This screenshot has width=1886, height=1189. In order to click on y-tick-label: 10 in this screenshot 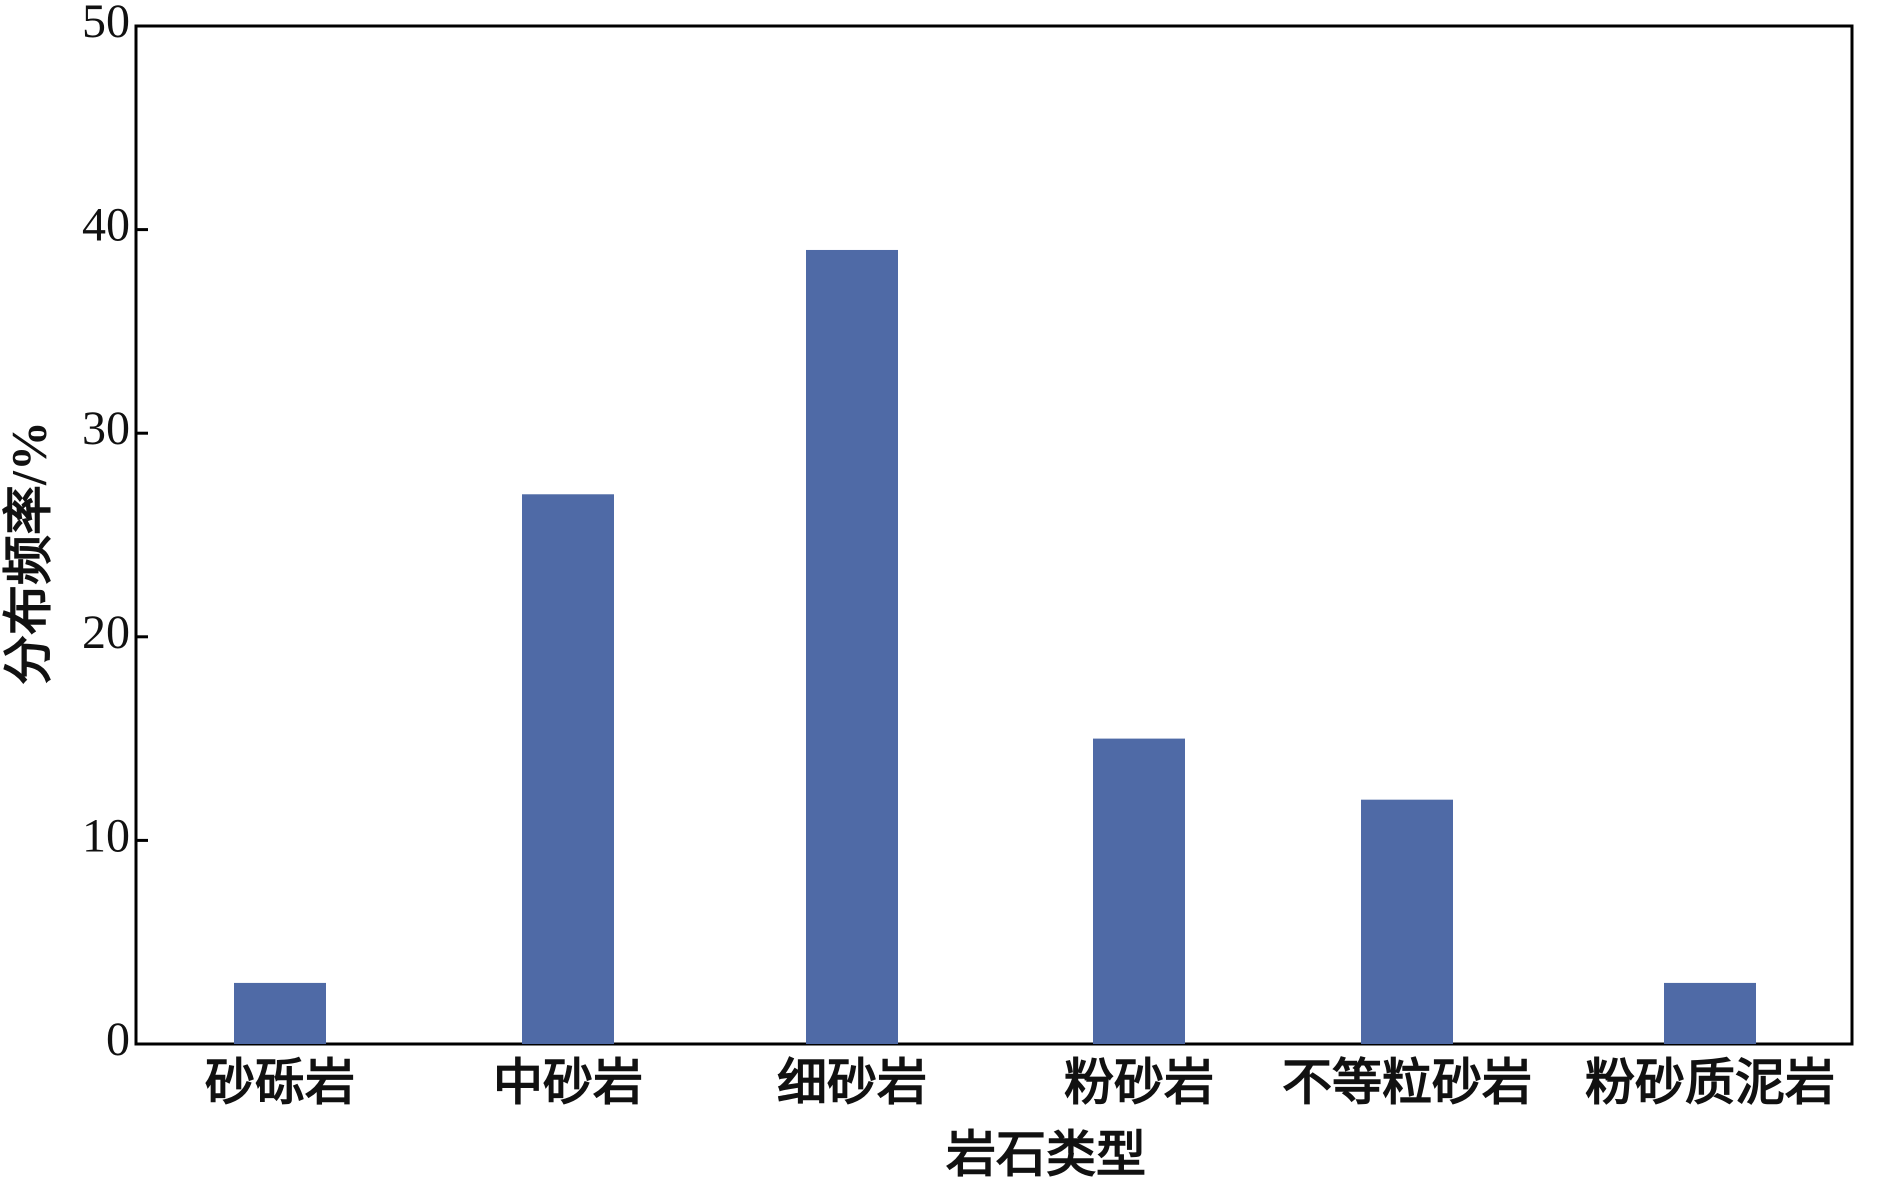, I will do `click(106, 835)`.